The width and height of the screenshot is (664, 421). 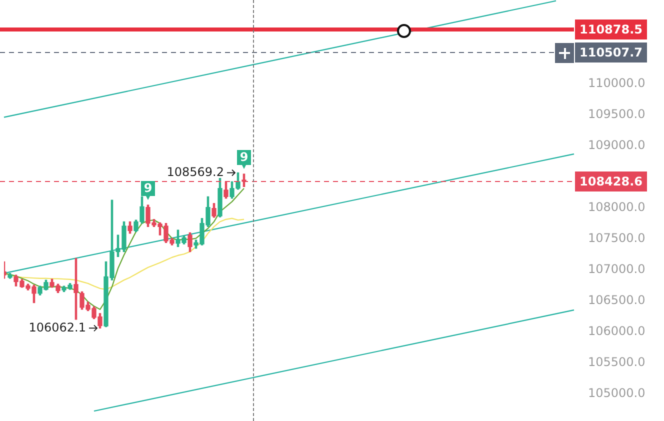 What do you see at coordinates (617, 83) in the screenshot?
I see `y-tick-label: 110000.0` at bounding box center [617, 83].